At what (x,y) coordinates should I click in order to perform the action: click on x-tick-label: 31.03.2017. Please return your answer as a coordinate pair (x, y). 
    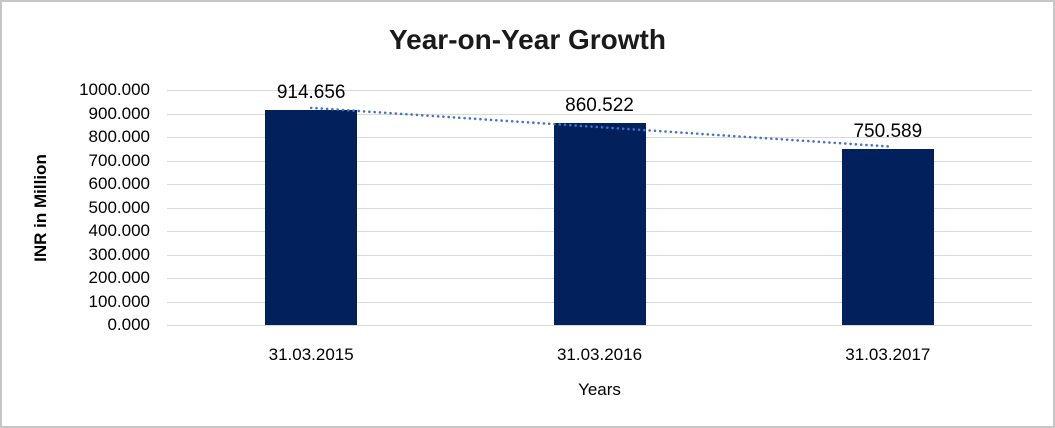
    Looking at the image, I should click on (888, 354).